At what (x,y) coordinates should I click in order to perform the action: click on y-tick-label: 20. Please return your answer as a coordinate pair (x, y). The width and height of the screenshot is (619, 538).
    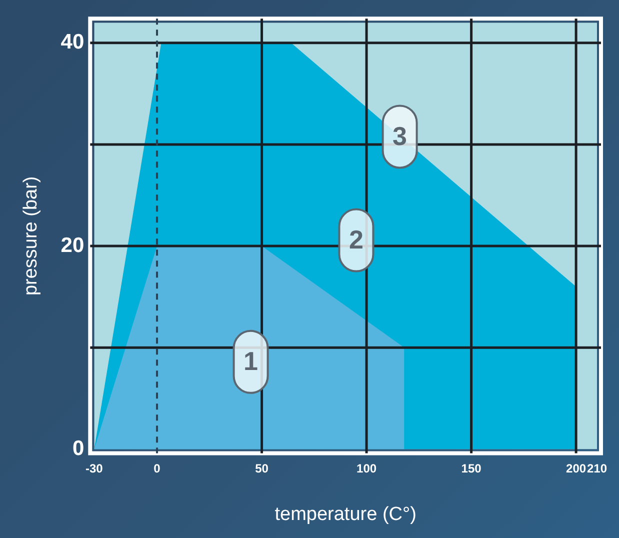
    Looking at the image, I should click on (72, 245).